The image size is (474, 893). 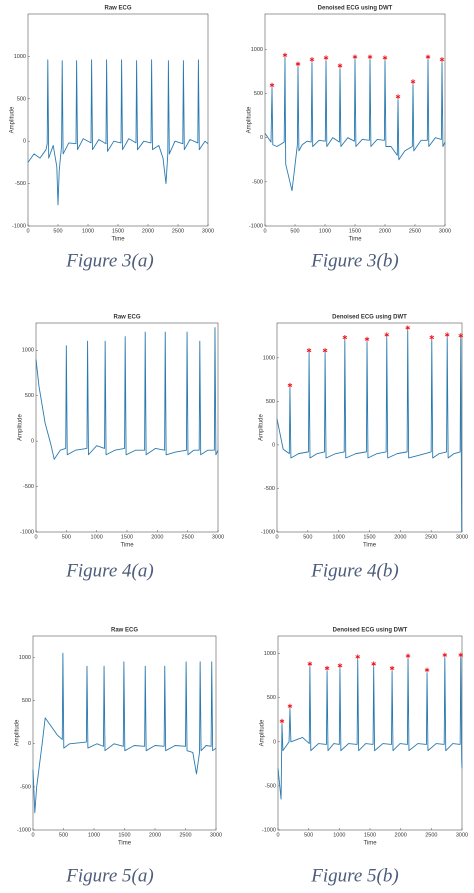 I want to click on figure-caption: Figure 3(a), so click(x=109, y=260).